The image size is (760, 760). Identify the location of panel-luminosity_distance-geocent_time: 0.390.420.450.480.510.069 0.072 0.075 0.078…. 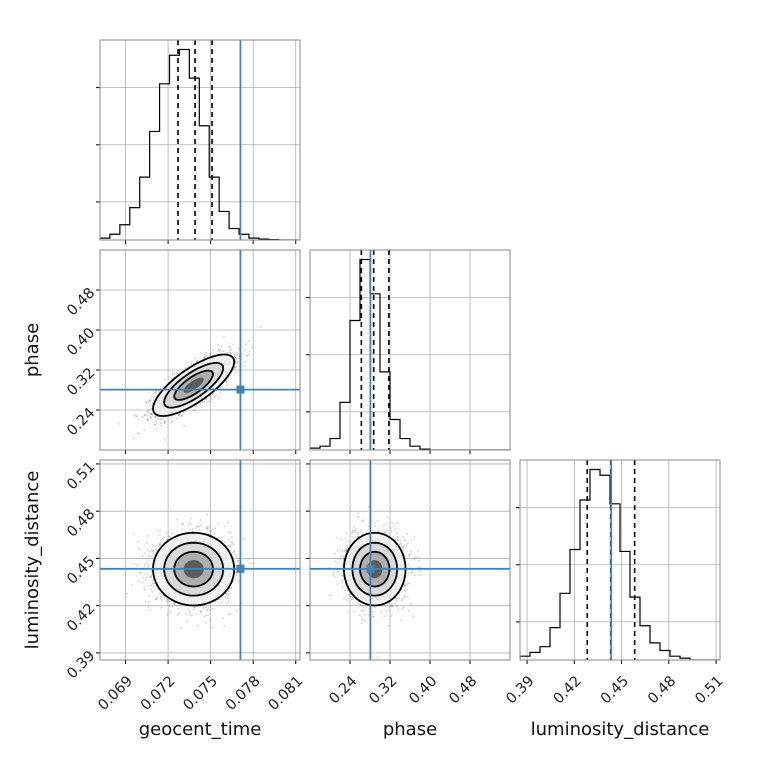
(185, 586).